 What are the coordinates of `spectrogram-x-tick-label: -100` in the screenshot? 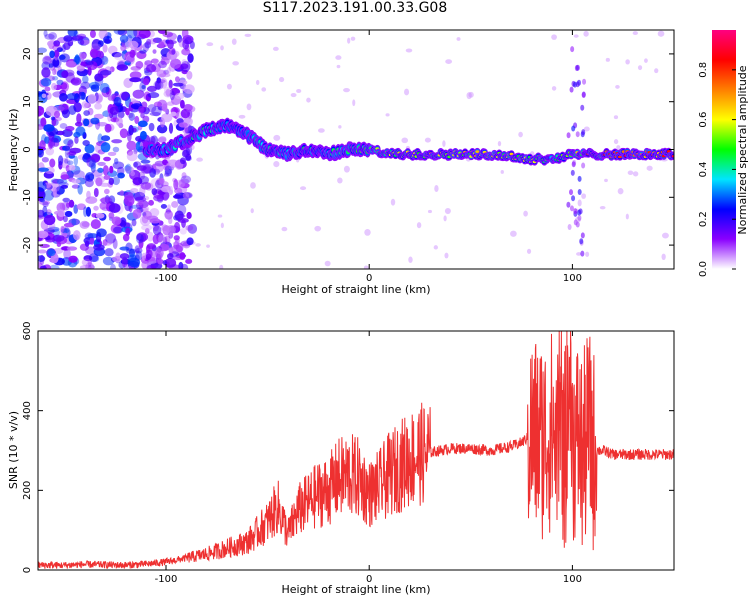 It's located at (166, 278).